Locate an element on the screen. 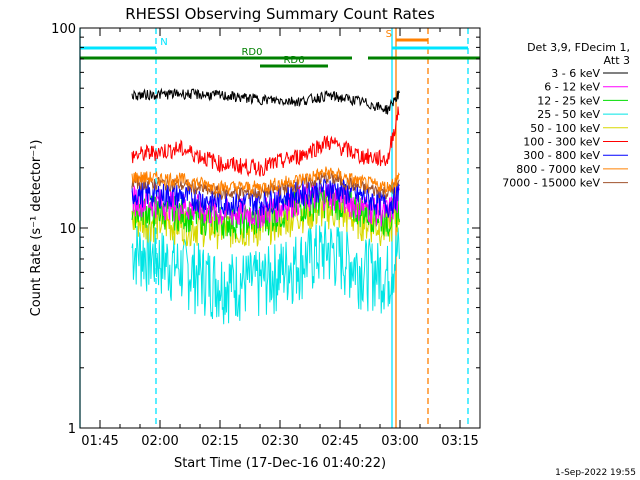  x-tick-label-4: 02:45 is located at coordinates (339, 441).